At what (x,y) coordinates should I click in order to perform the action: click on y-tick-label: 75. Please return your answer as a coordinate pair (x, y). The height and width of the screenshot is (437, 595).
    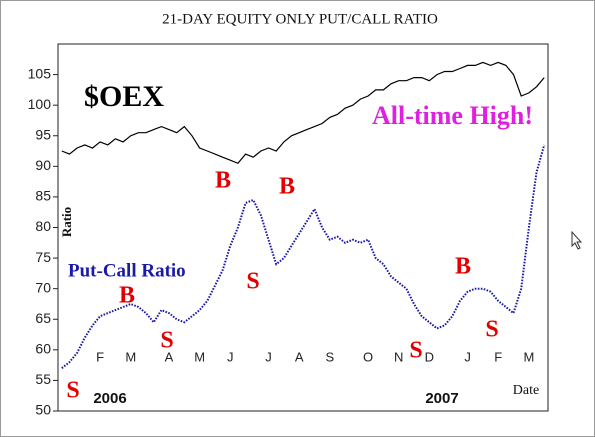
    Looking at the image, I should click on (43, 257).